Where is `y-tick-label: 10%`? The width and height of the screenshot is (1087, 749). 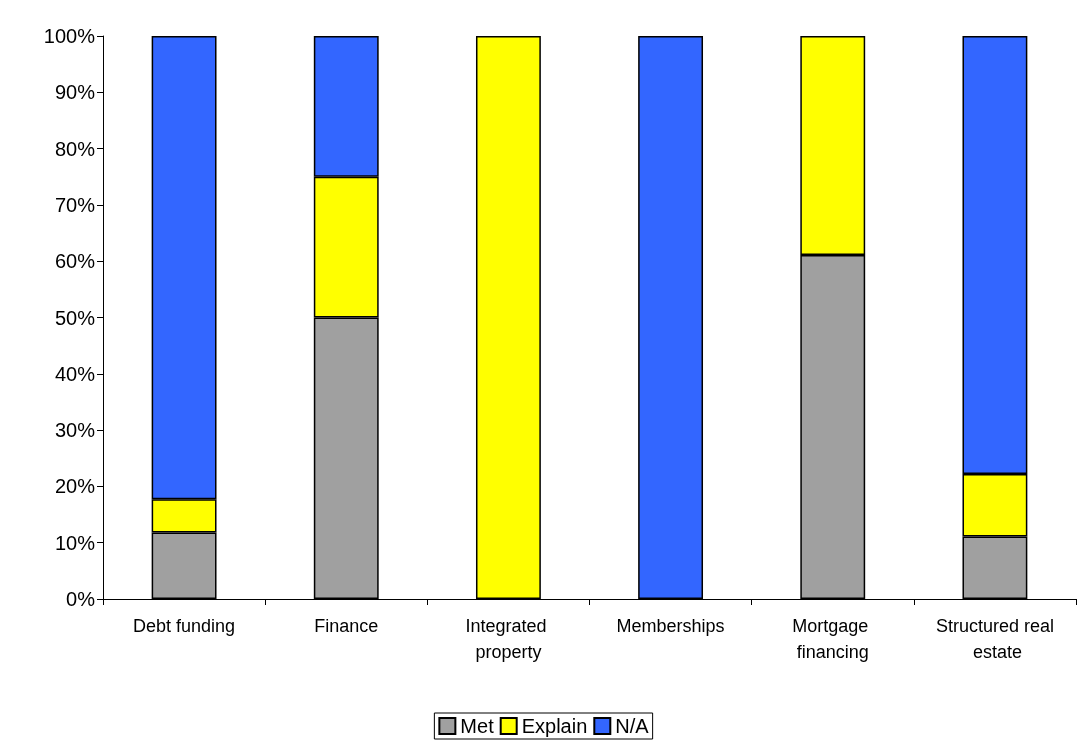 y-tick-label: 10% is located at coordinates (75, 542).